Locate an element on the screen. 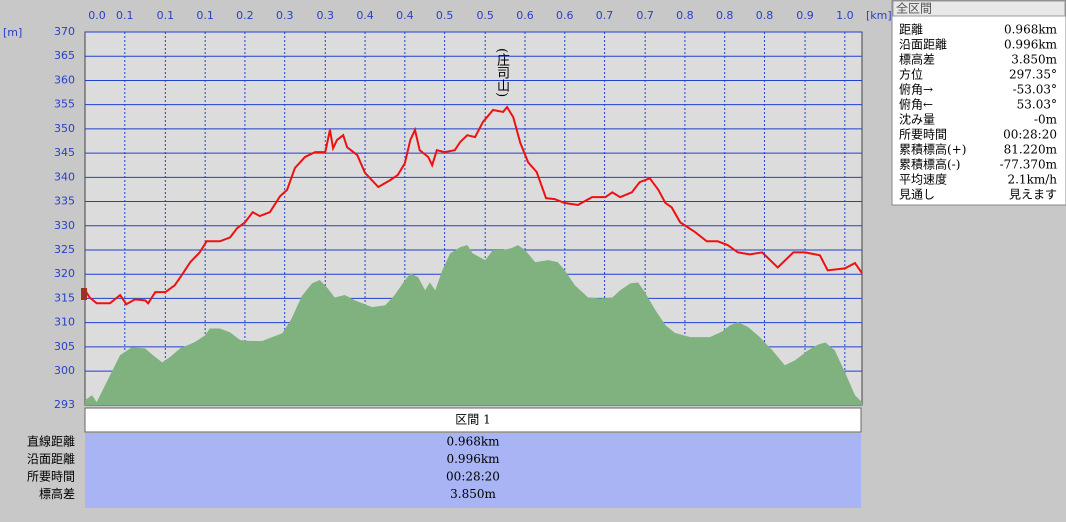 The width and height of the screenshot is (1066, 522). summary-value: 53.03° is located at coordinates (1037, 105).